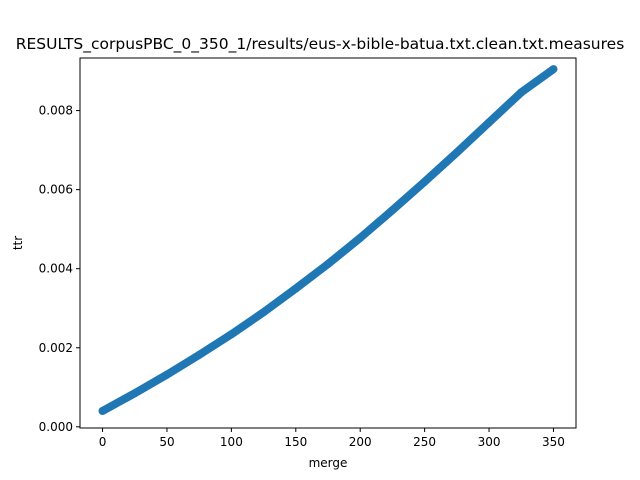 The width and height of the screenshot is (640, 480). I want to click on x-tick-label: 250, so click(424, 442).